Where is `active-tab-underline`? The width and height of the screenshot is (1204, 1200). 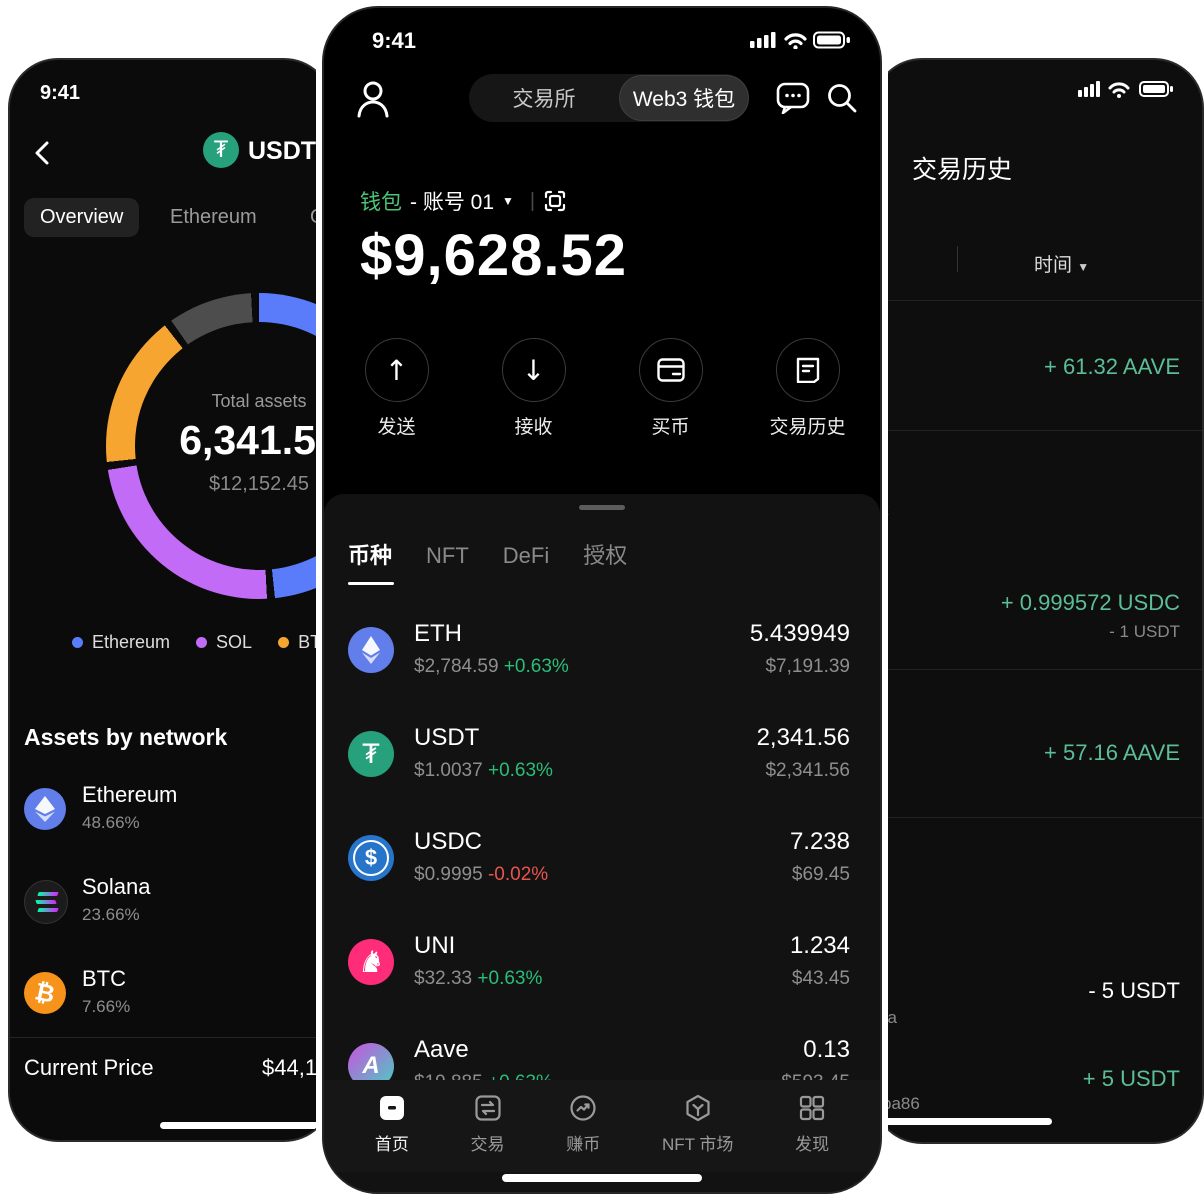
active-tab-underline is located at coordinates (371, 583).